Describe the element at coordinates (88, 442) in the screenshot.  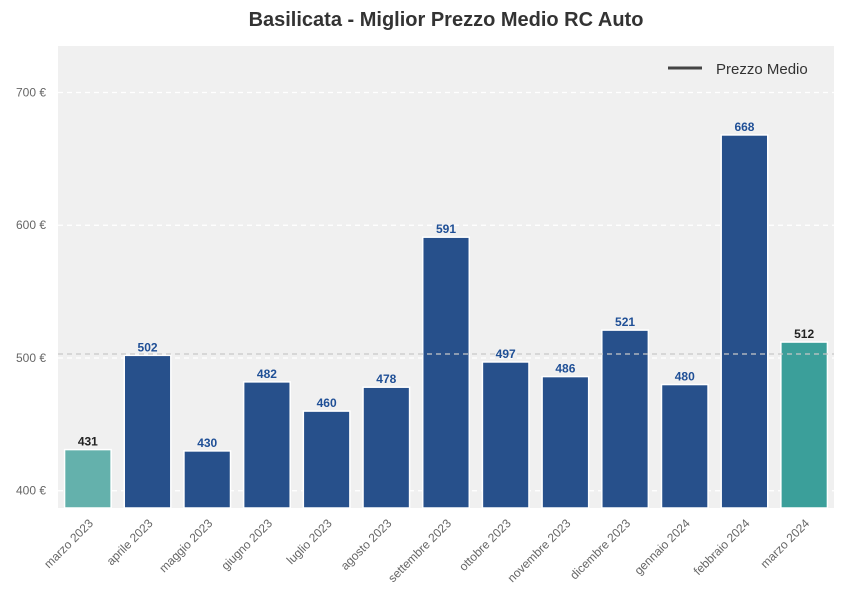
I see `bar-value-label: 431` at that location.